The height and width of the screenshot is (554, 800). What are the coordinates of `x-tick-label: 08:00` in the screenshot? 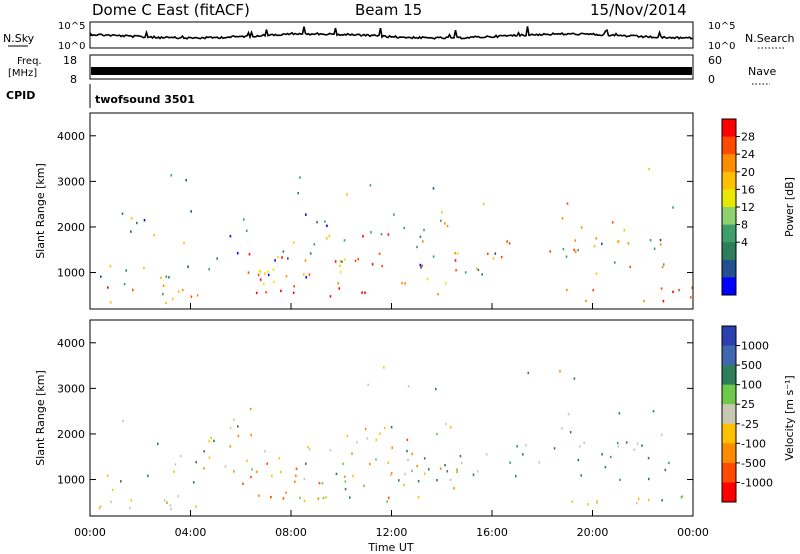 It's located at (291, 532).